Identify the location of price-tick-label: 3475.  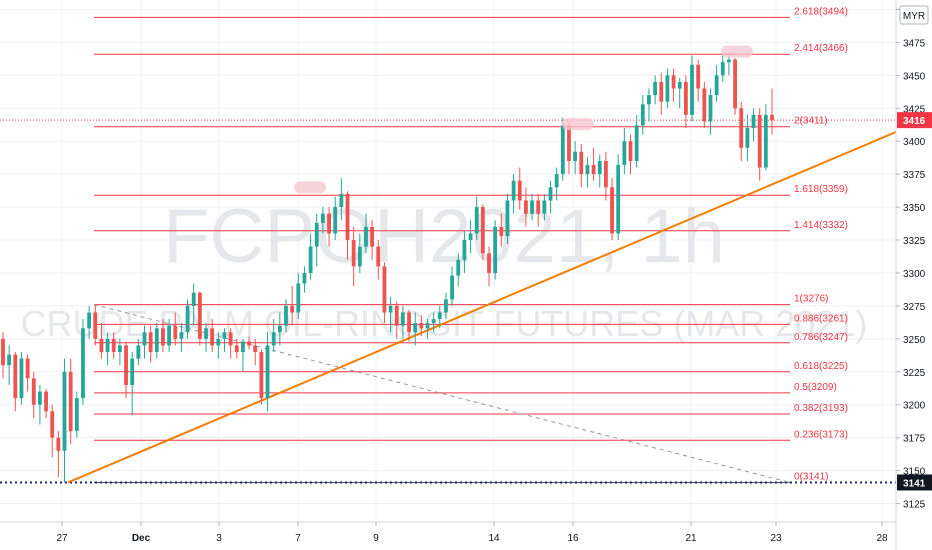
(914, 43).